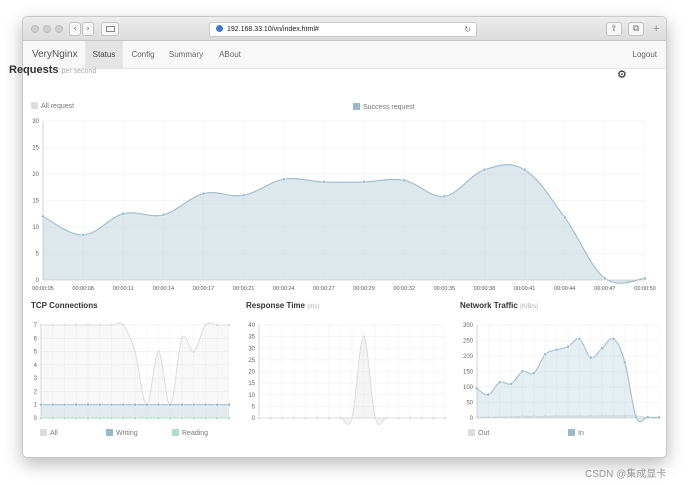 The height and width of the screenshot is (485, 690). Describe the element at coordinates (110, 29) in the screenshot. I see `sidebar-toggle-button` at that location.